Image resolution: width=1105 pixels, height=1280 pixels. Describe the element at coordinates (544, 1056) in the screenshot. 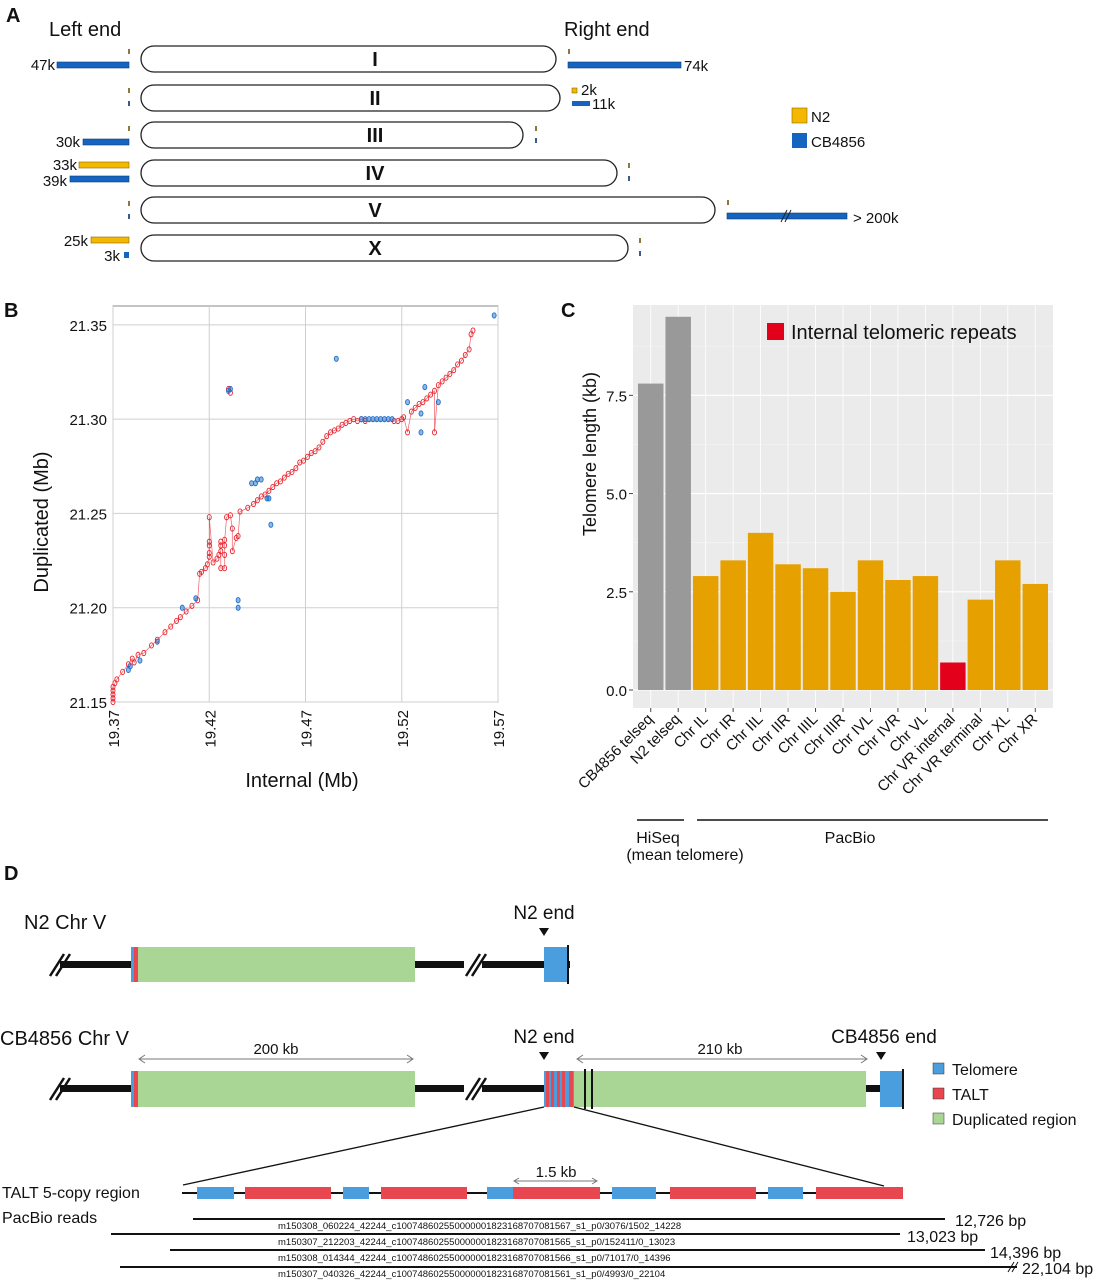

I see `cb-n2-end-marker-icon` at that location.